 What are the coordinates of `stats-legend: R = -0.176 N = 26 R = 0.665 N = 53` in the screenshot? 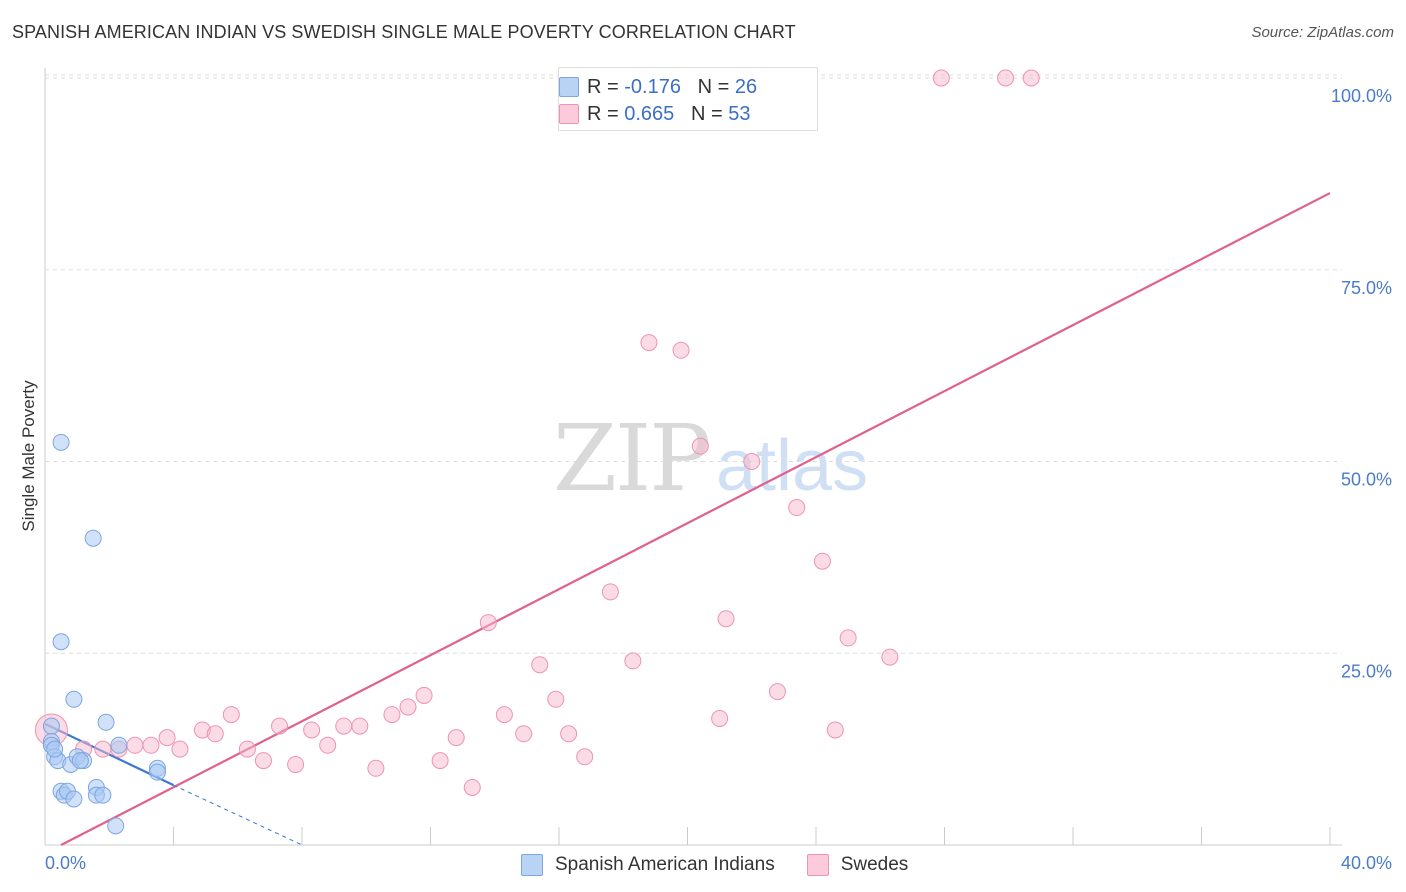 It's located at (688, 99).